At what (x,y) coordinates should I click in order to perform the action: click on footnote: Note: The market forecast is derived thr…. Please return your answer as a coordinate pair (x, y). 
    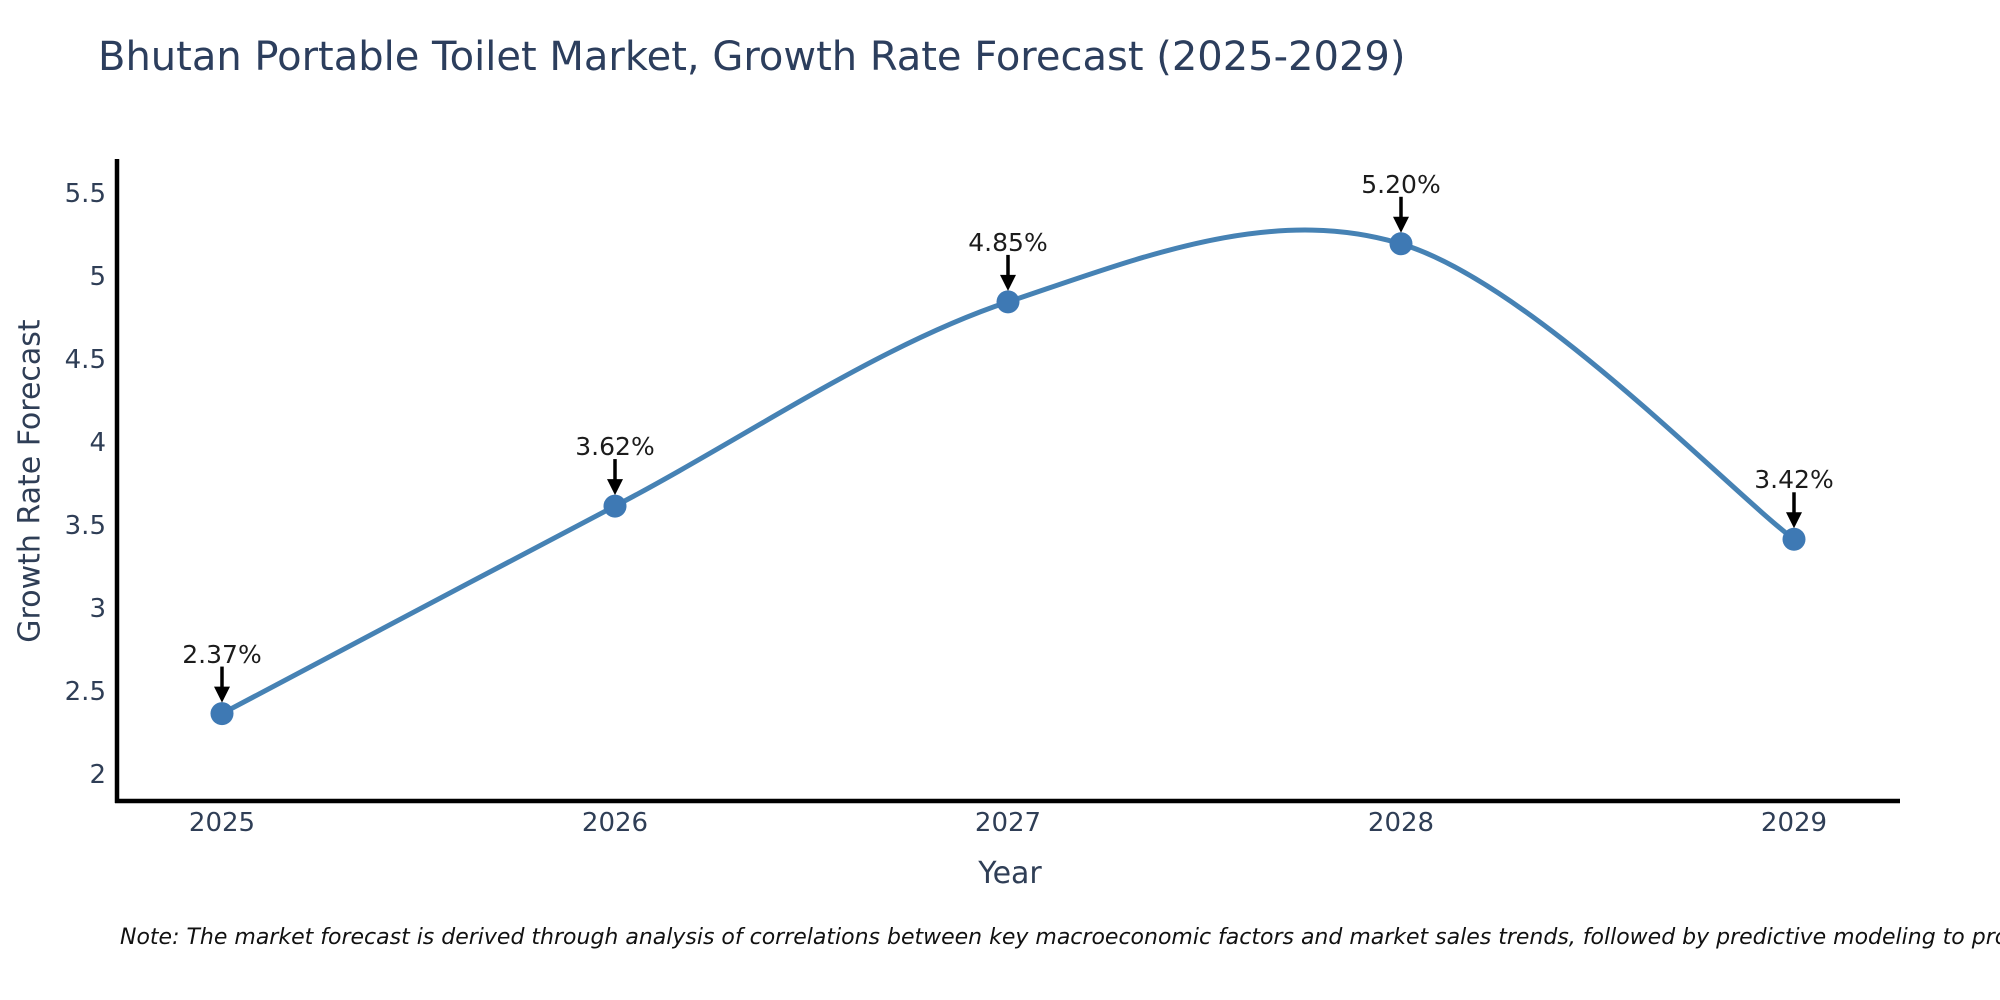
    Looking at the image, I should click on (1060, 937).